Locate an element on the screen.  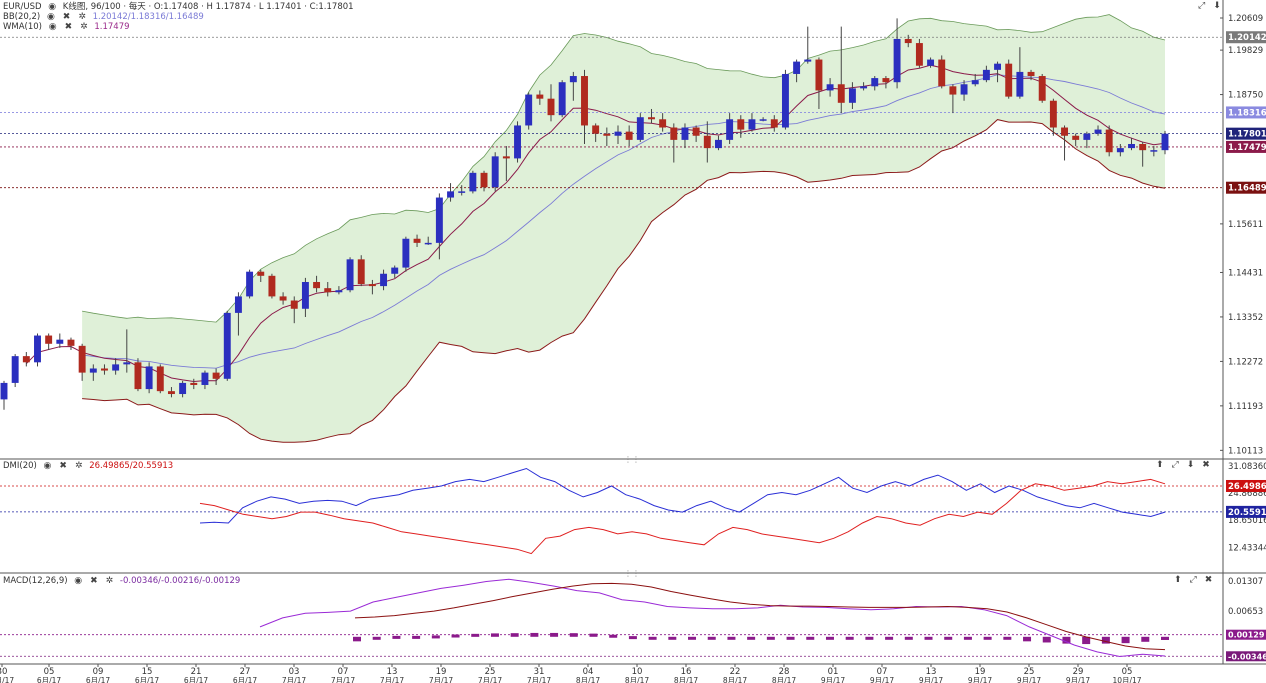
wma-legend: WMA(10) ◉ ✖ ✲ 1.17479 is located at coordinates (66, 27).